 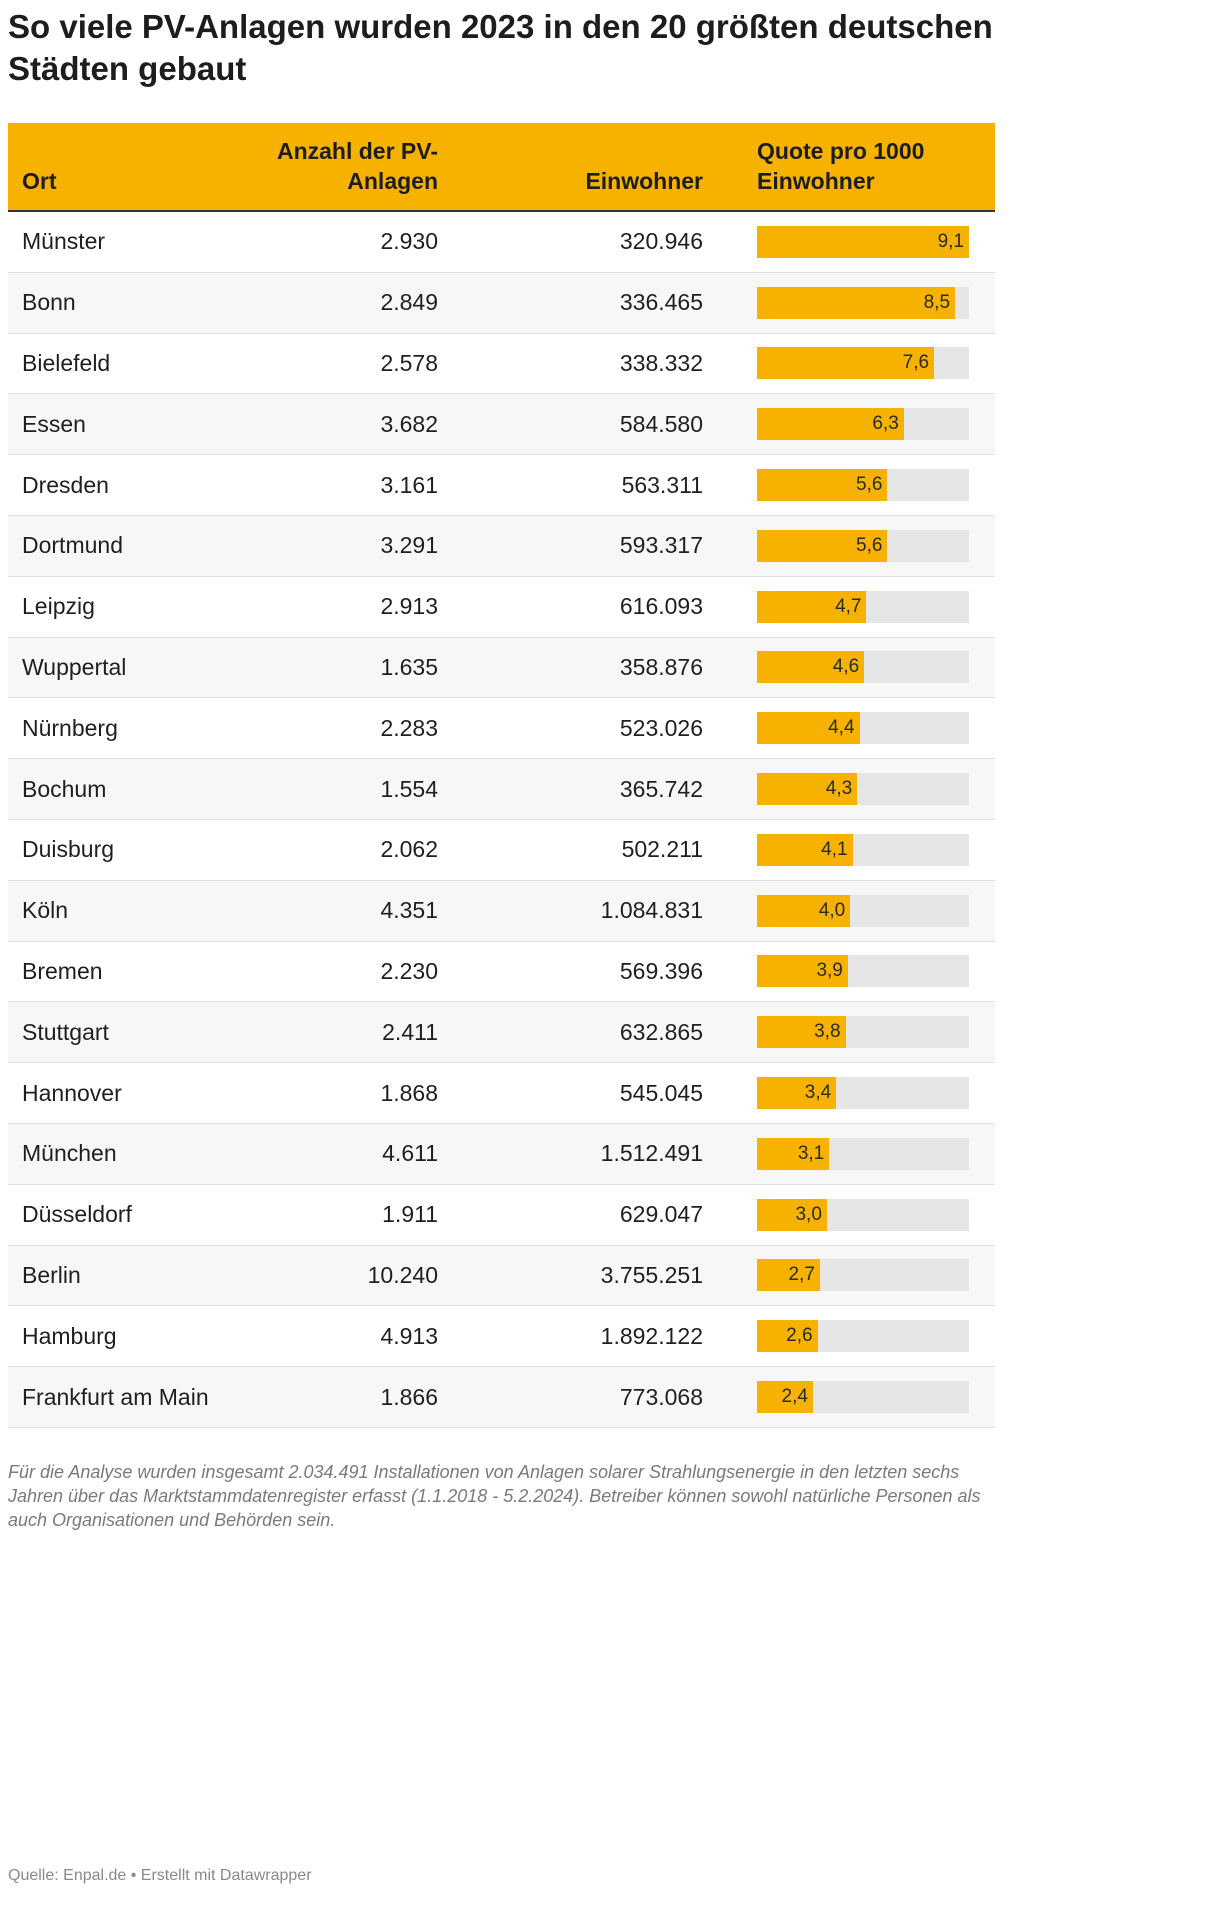 I want to click on quote-label: 3,8, so click(x=827, y=1032).